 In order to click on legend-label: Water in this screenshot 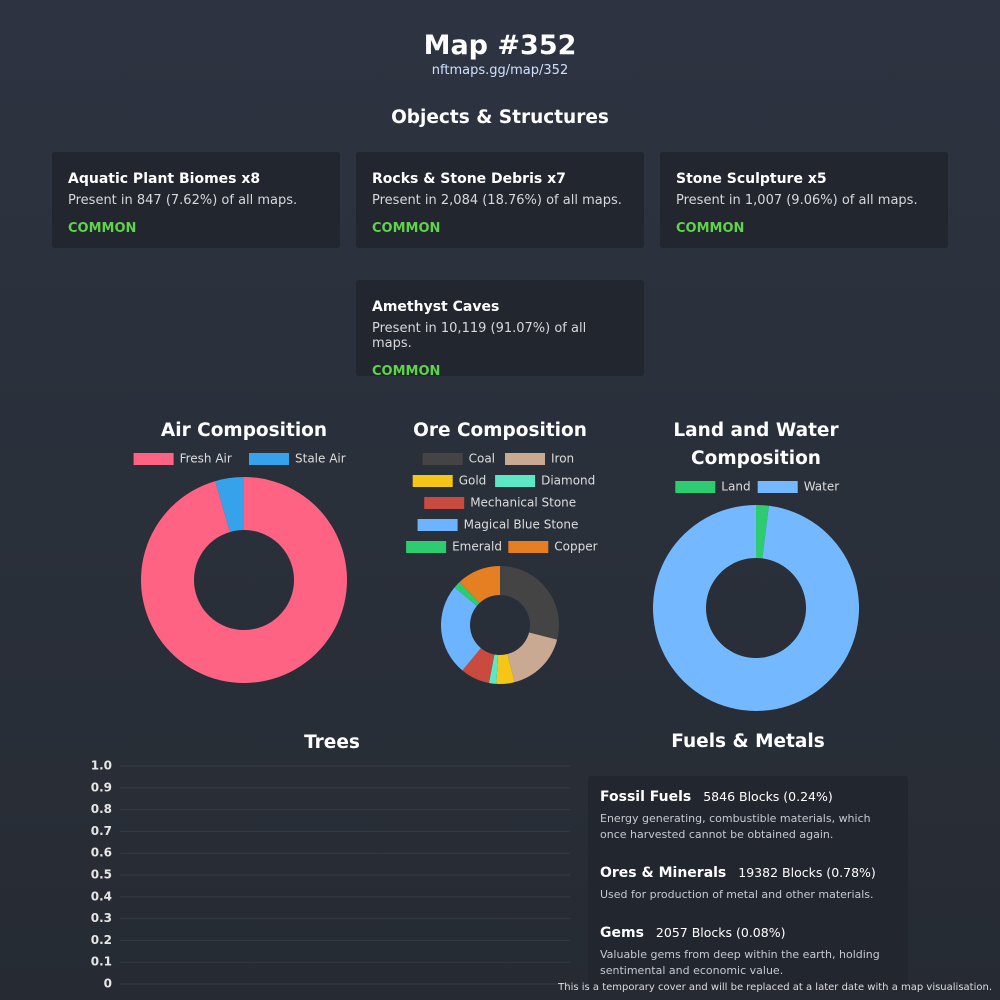, I will do `click(822, 487)`.